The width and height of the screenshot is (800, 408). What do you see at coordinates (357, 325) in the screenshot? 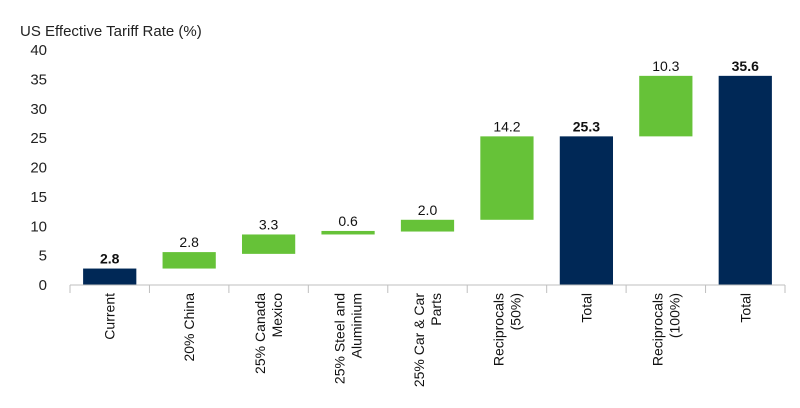
I see `x-tick-label: Aluminium` at bounding box center [357, 325].